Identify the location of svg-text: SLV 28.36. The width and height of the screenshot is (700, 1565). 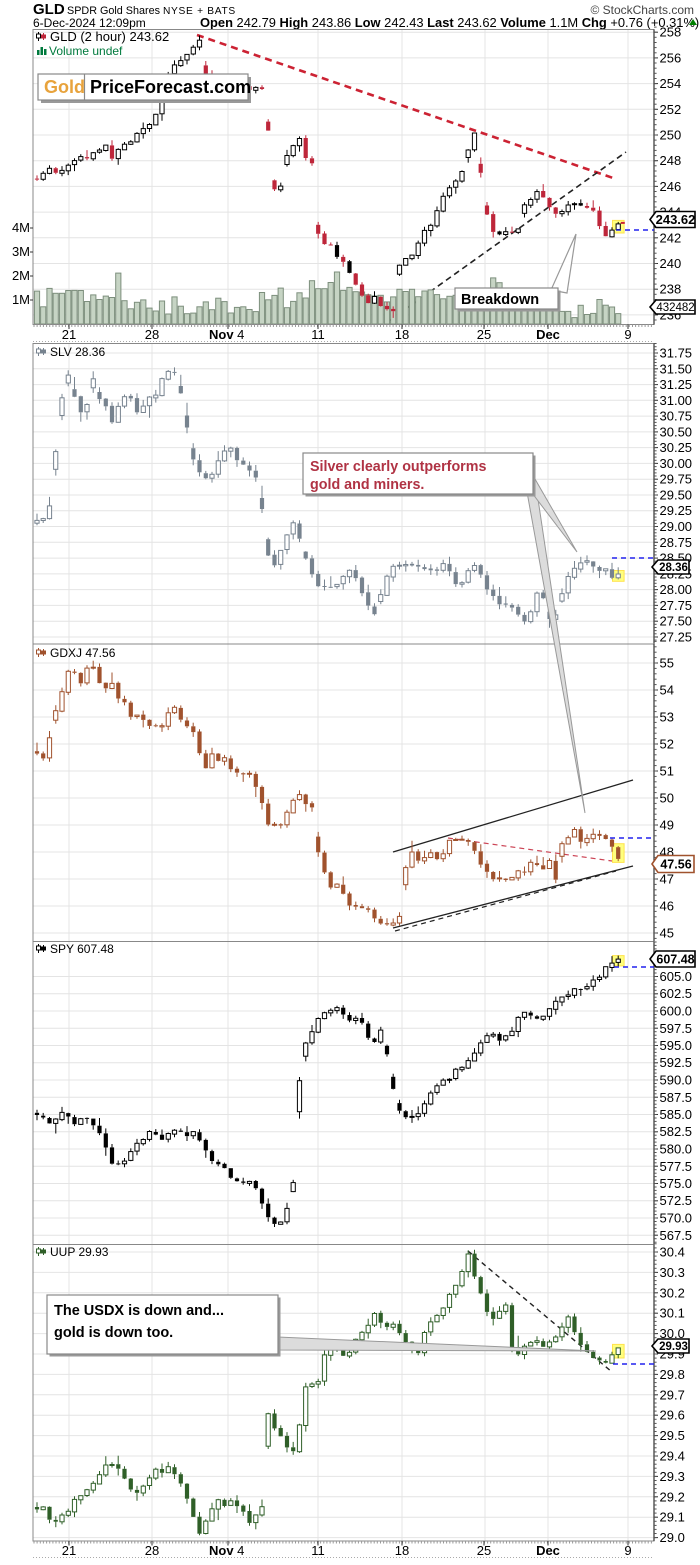
(77, 352).